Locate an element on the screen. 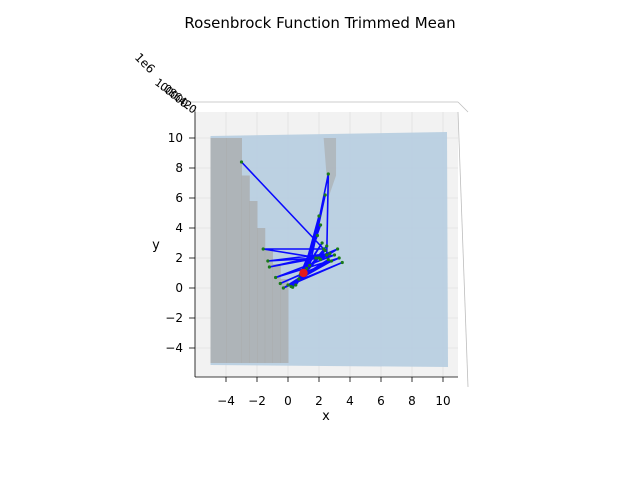 The image size is (640, 480). y-tick-label-5: 6 is located at coordinates (179, 198).